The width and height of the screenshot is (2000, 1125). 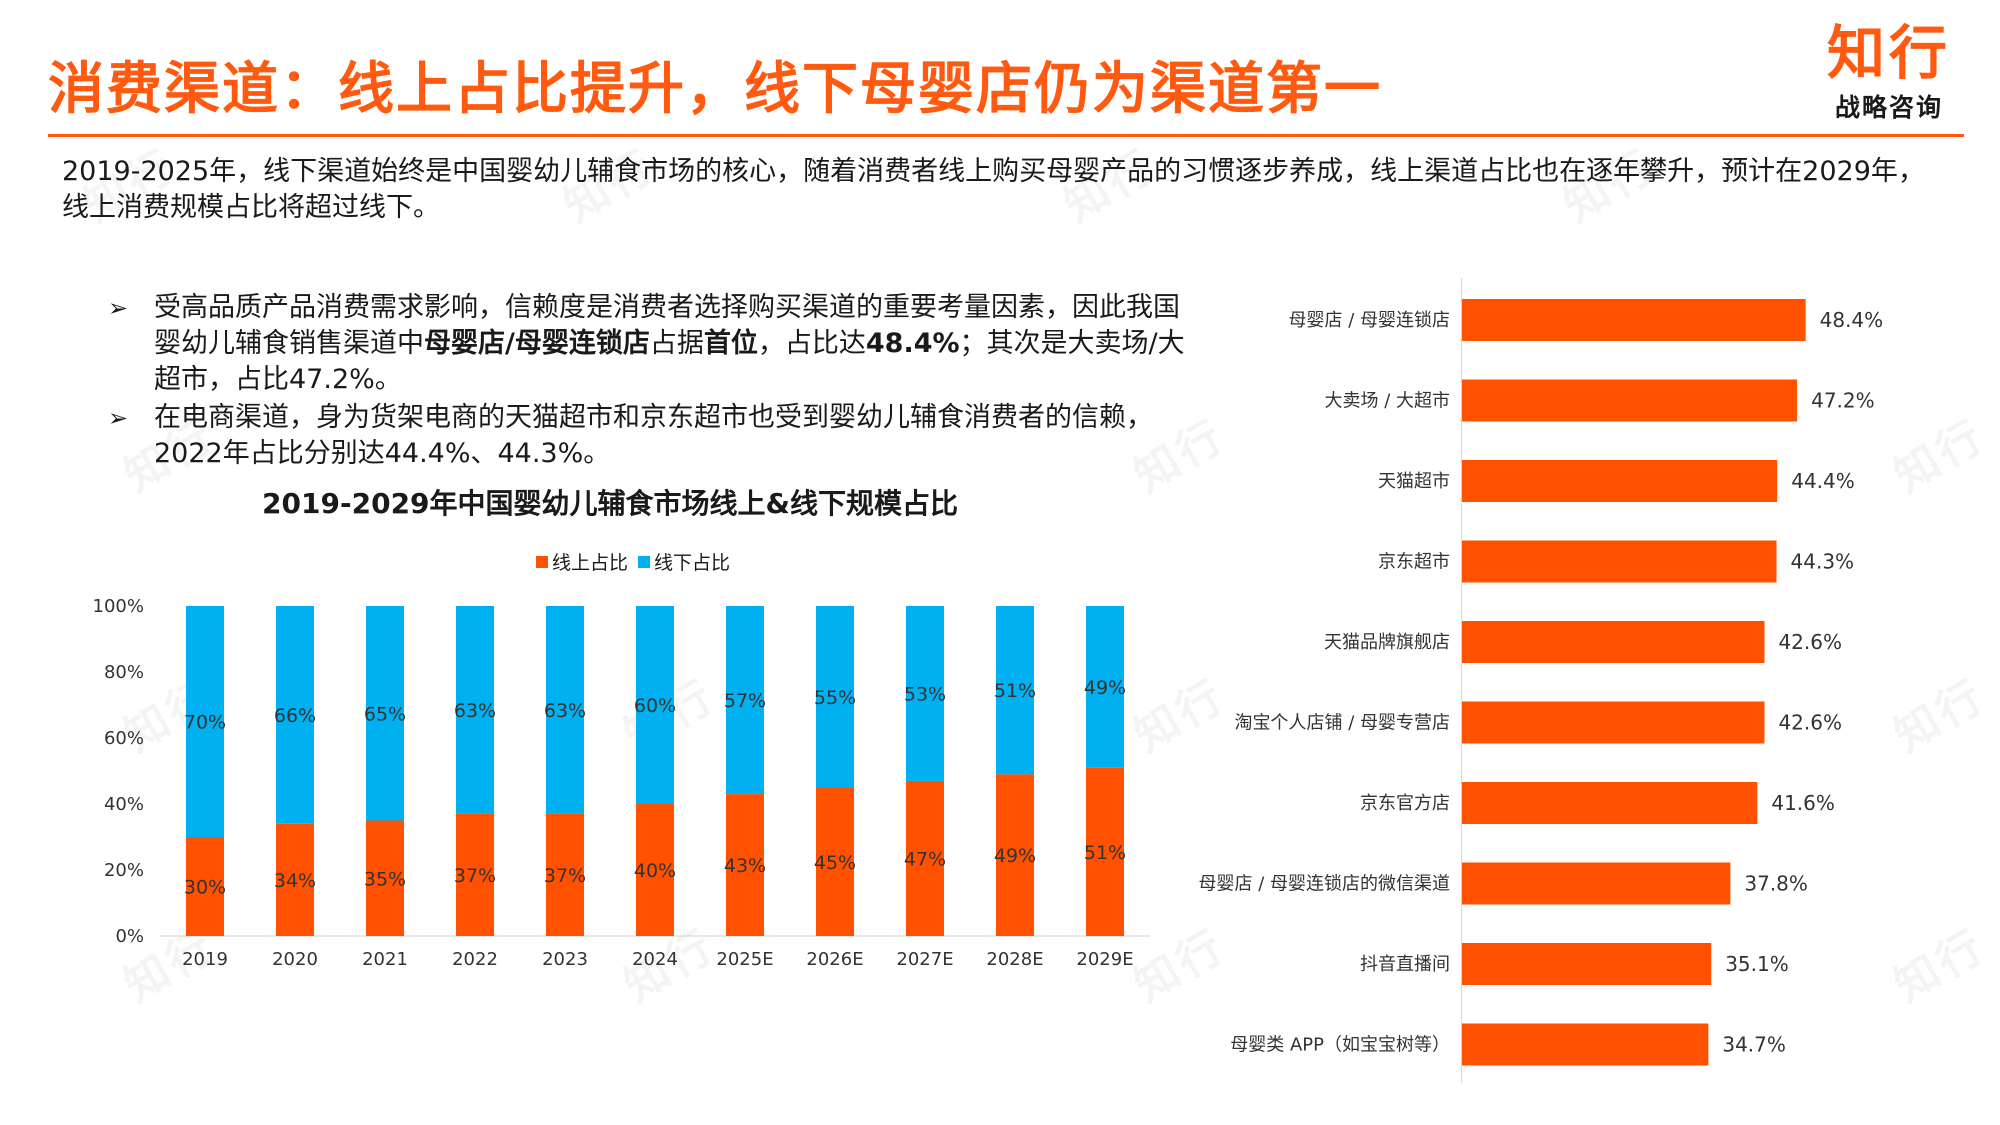 I want to click on page-title: 消费渠道：线上占比提升，线下母婴店仍为渠道第一, so click(x=715, y=89).